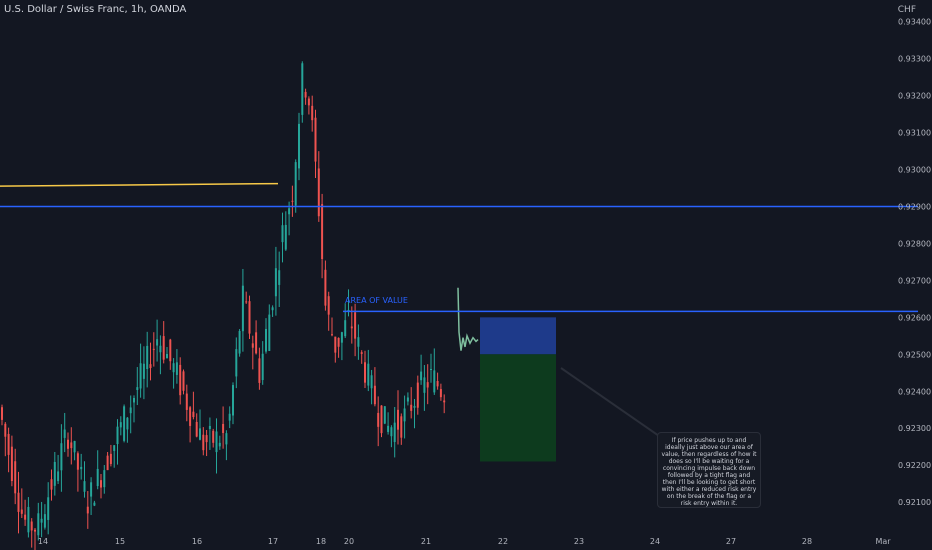 This screenshot has width=932, height=550. I want to click on projection-path, so click(468, 319).